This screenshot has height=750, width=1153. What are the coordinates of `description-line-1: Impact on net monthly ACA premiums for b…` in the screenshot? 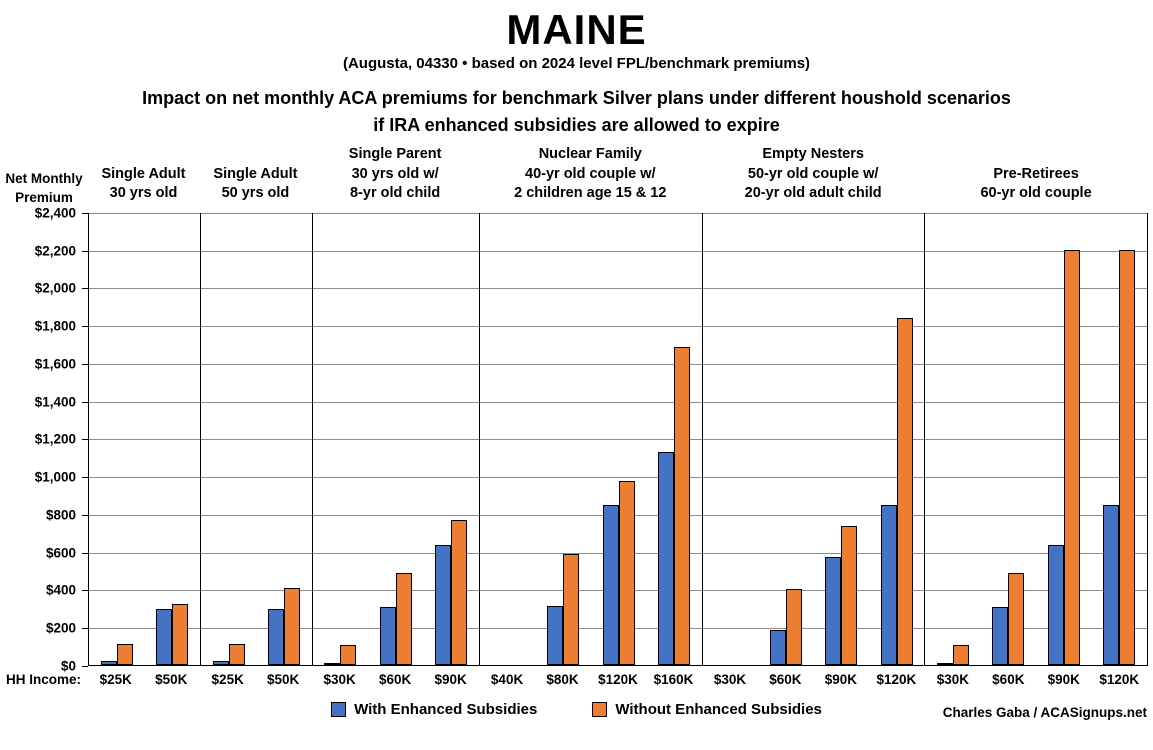 It's located at (576, 98).